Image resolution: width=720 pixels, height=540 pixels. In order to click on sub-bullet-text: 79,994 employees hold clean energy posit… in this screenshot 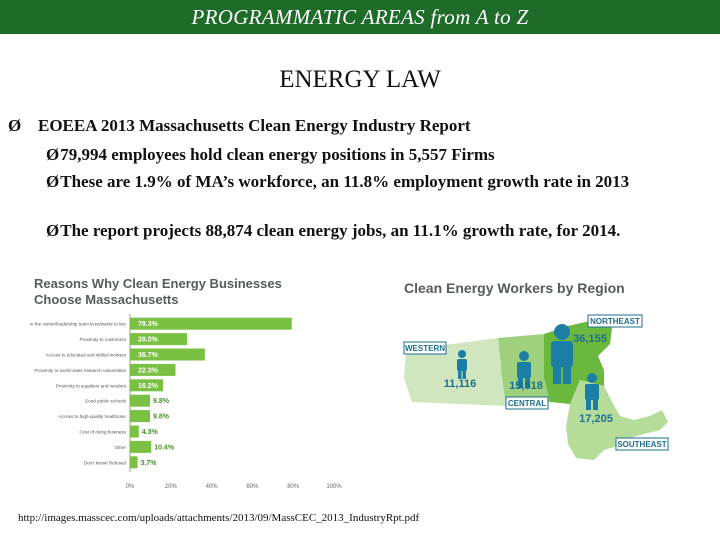, I will do `click(277, 154)`.